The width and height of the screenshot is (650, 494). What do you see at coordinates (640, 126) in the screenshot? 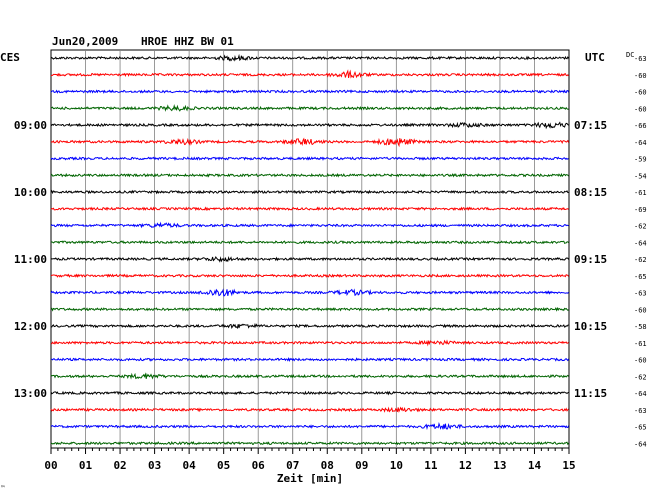
I see `dc-offset-4: -66` at bounding box center [640, 126].